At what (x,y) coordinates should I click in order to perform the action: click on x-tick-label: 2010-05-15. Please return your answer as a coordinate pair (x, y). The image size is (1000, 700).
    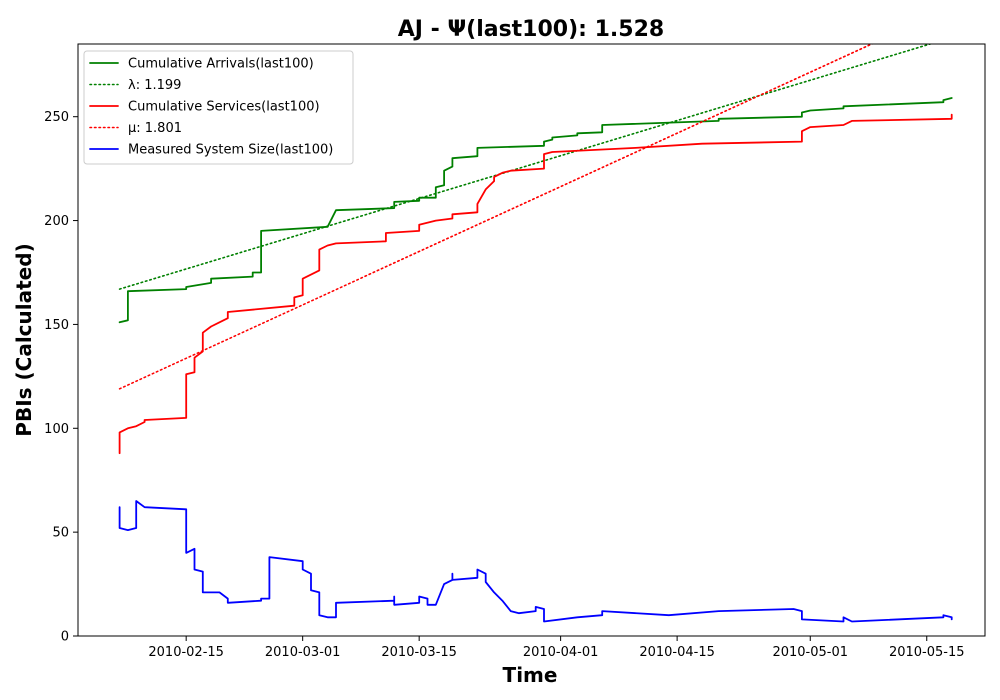
    Looking at the image, I should click on (927, 652).